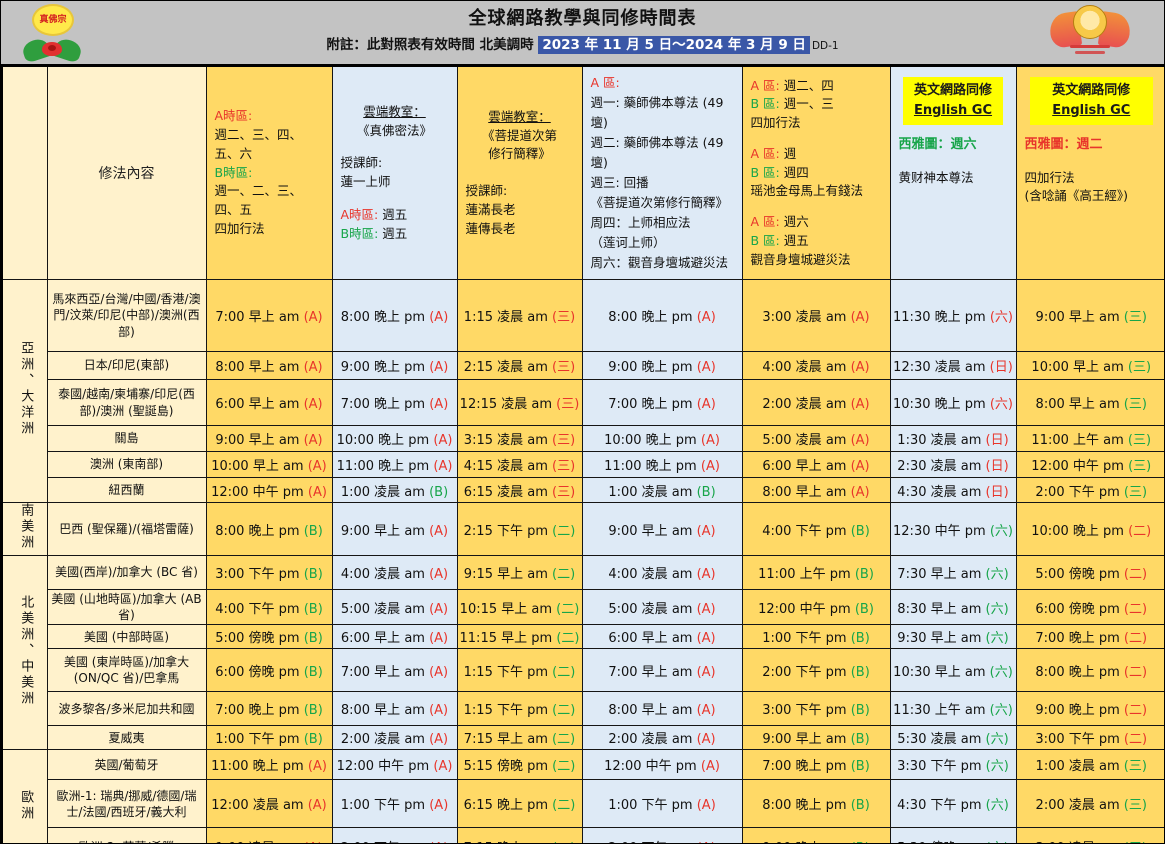 The width and height of the screenshot is (1165, 844). I want to click on practice-content-label: 修法內容, so click(126, 174).